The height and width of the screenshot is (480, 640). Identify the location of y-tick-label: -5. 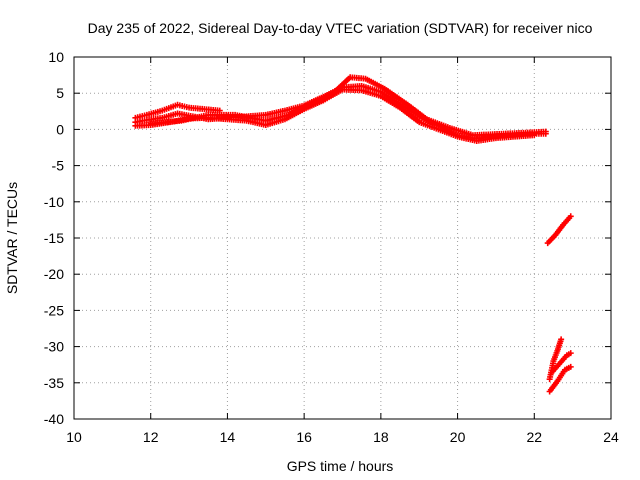
(58, 166).